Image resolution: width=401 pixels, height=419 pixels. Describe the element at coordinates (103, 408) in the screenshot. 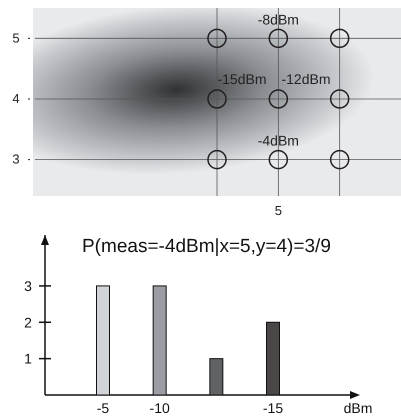

I see `x-tick-label: -5` at that location.